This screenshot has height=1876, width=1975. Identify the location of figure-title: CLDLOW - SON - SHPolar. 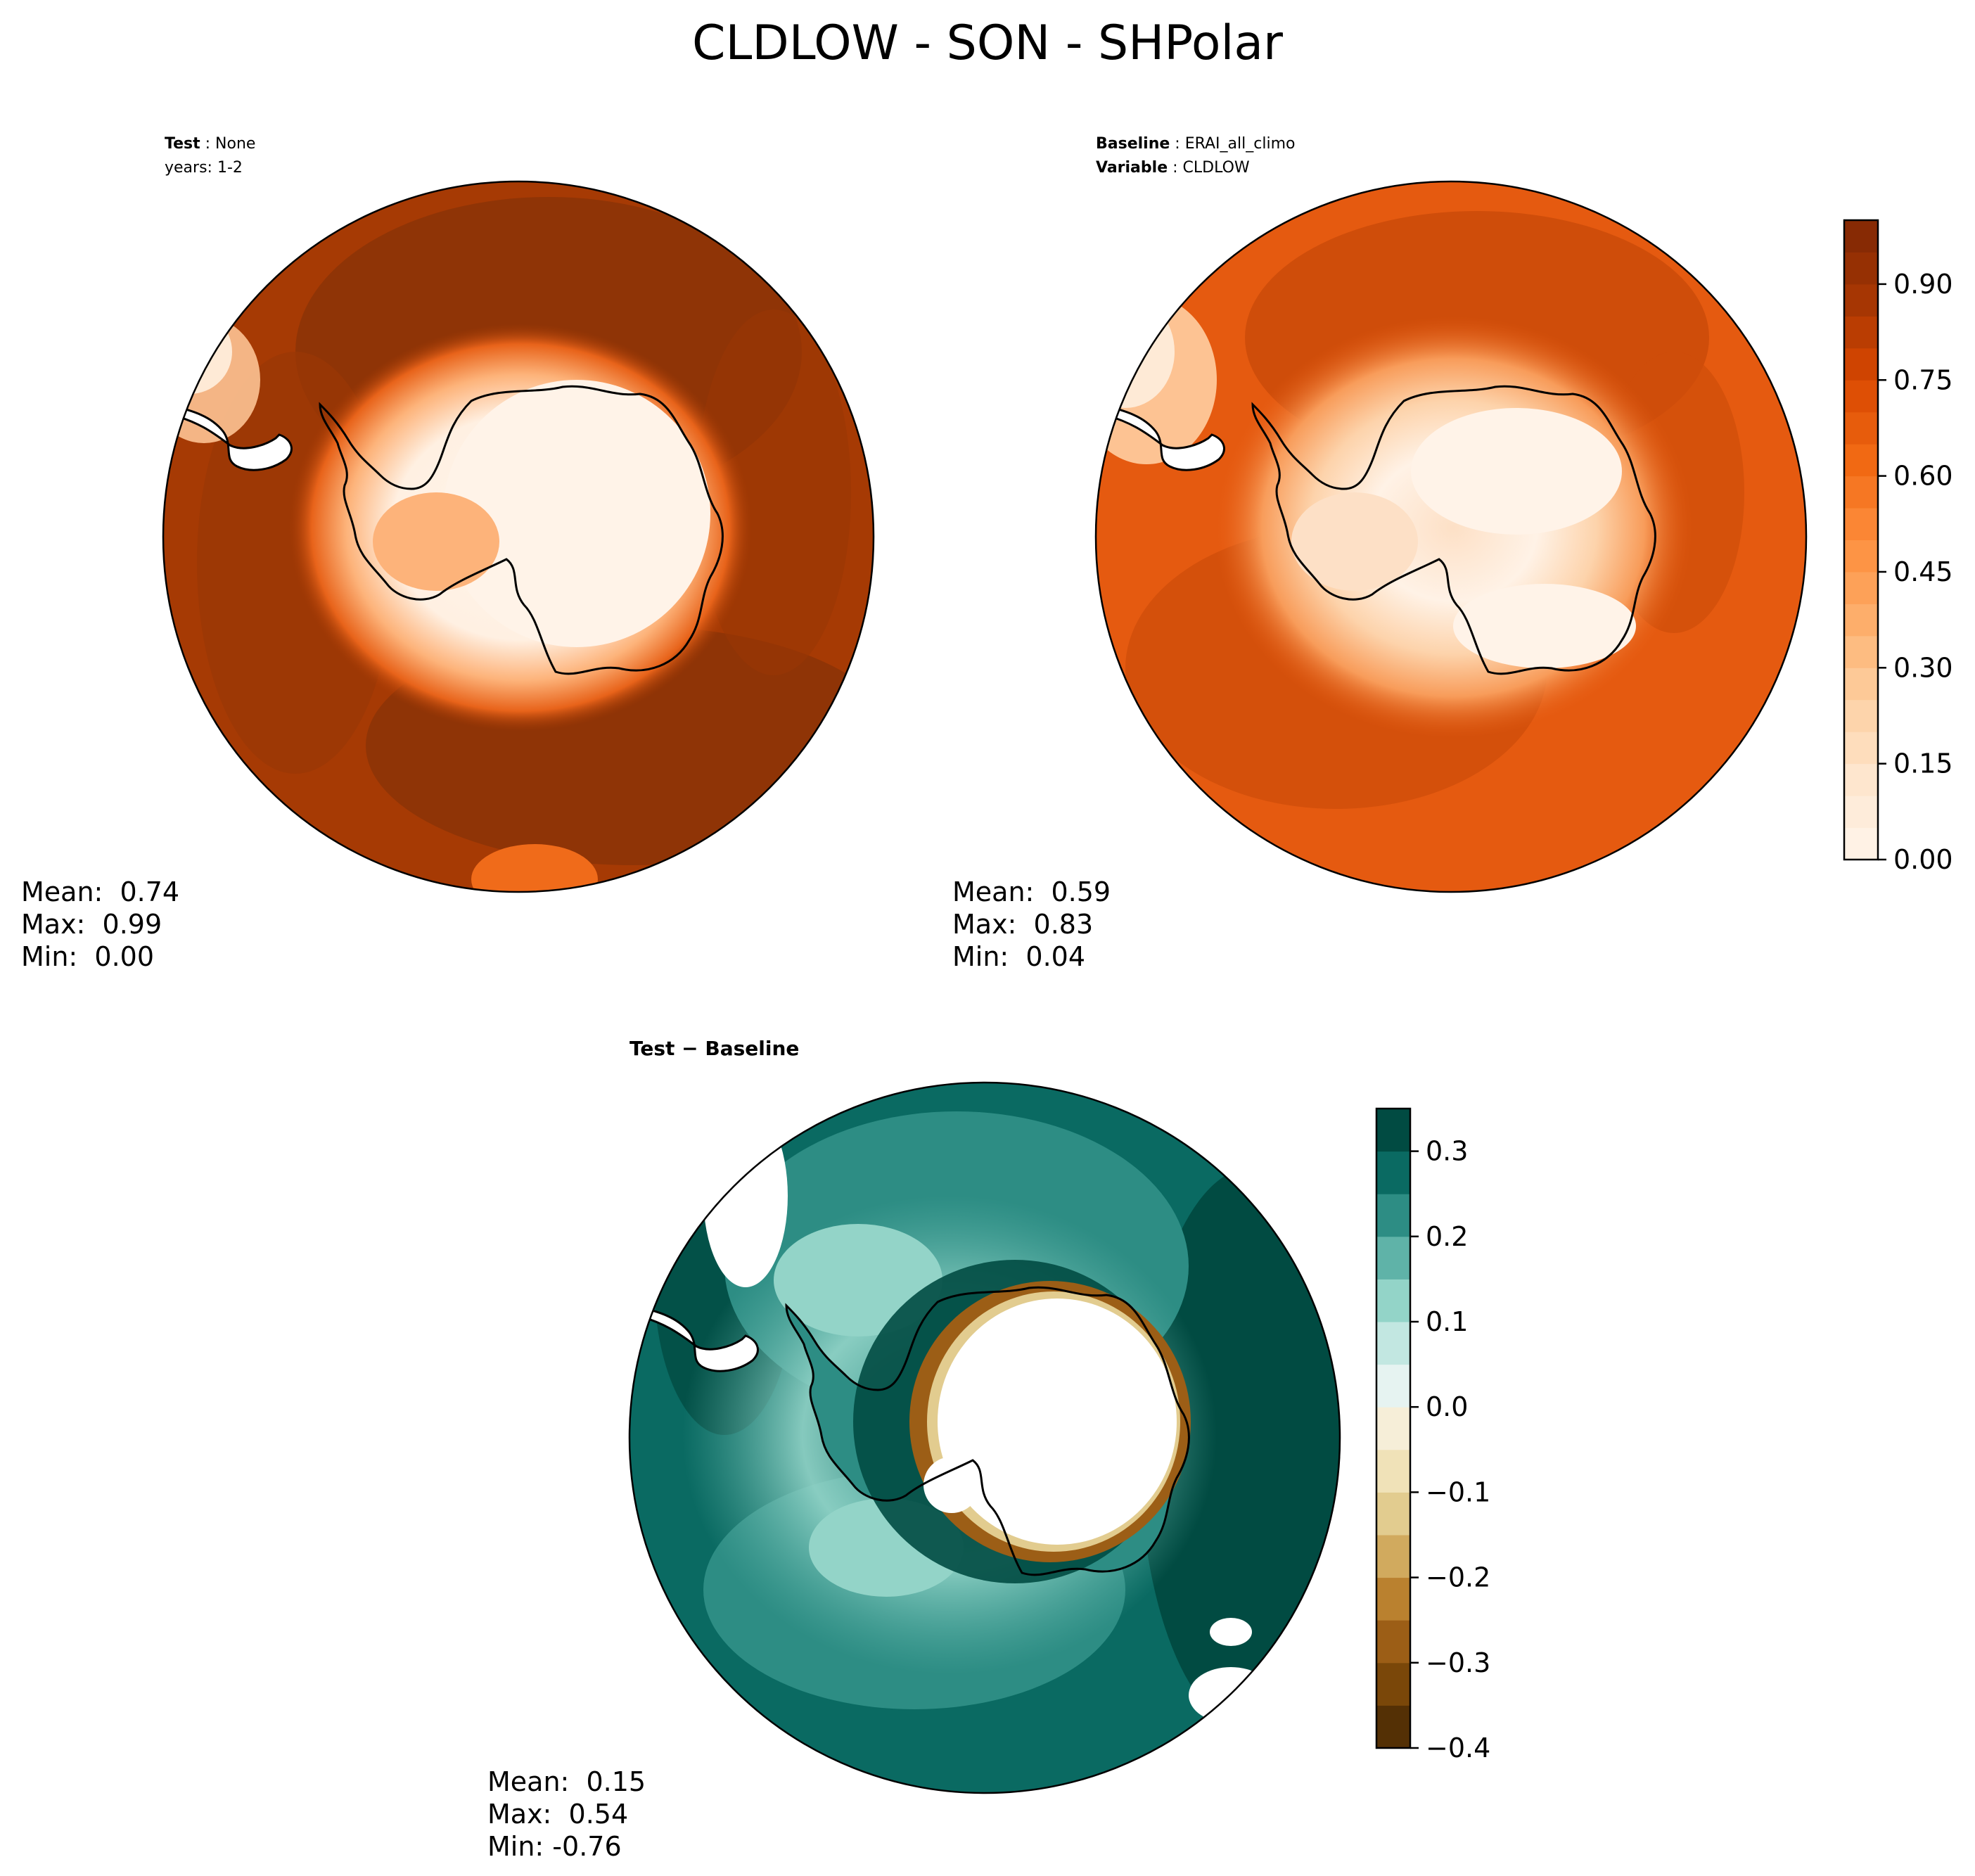
(987, 43).